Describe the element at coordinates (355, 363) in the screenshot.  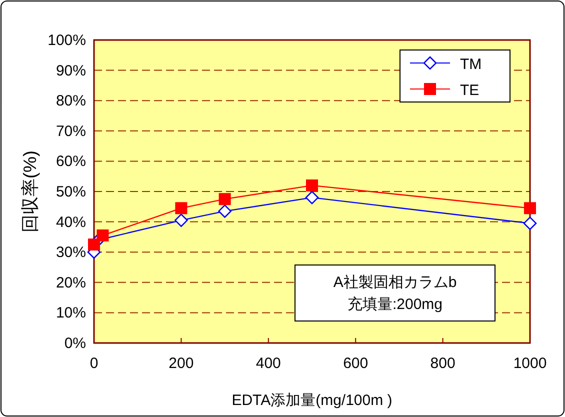
I see `x-tick-label: 600` at that location.